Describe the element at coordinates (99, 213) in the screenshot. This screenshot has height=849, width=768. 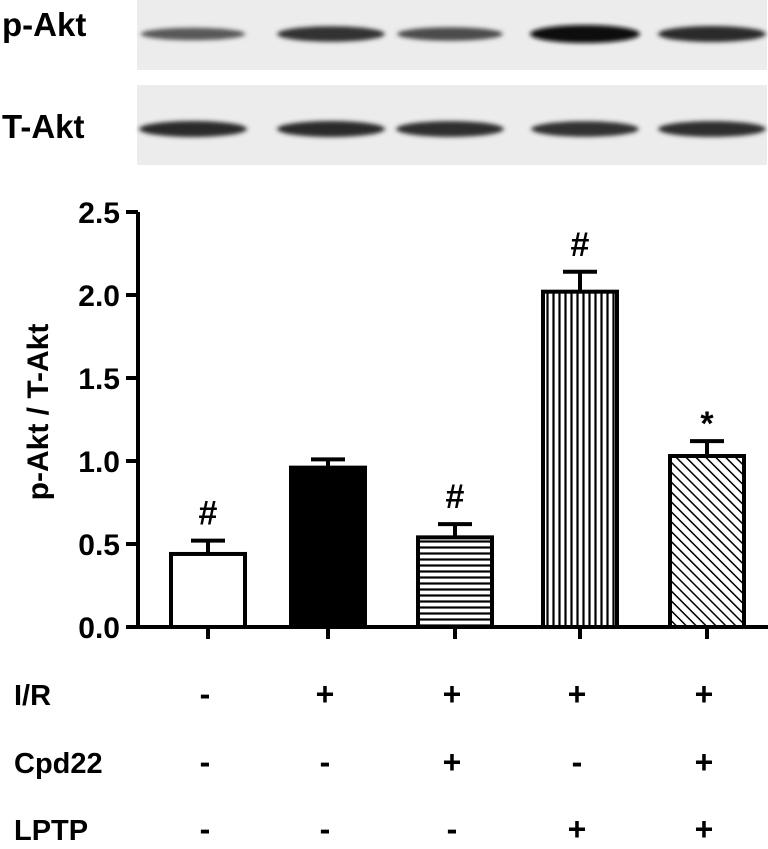
I see `y-tick-label: 2.5` at that location.